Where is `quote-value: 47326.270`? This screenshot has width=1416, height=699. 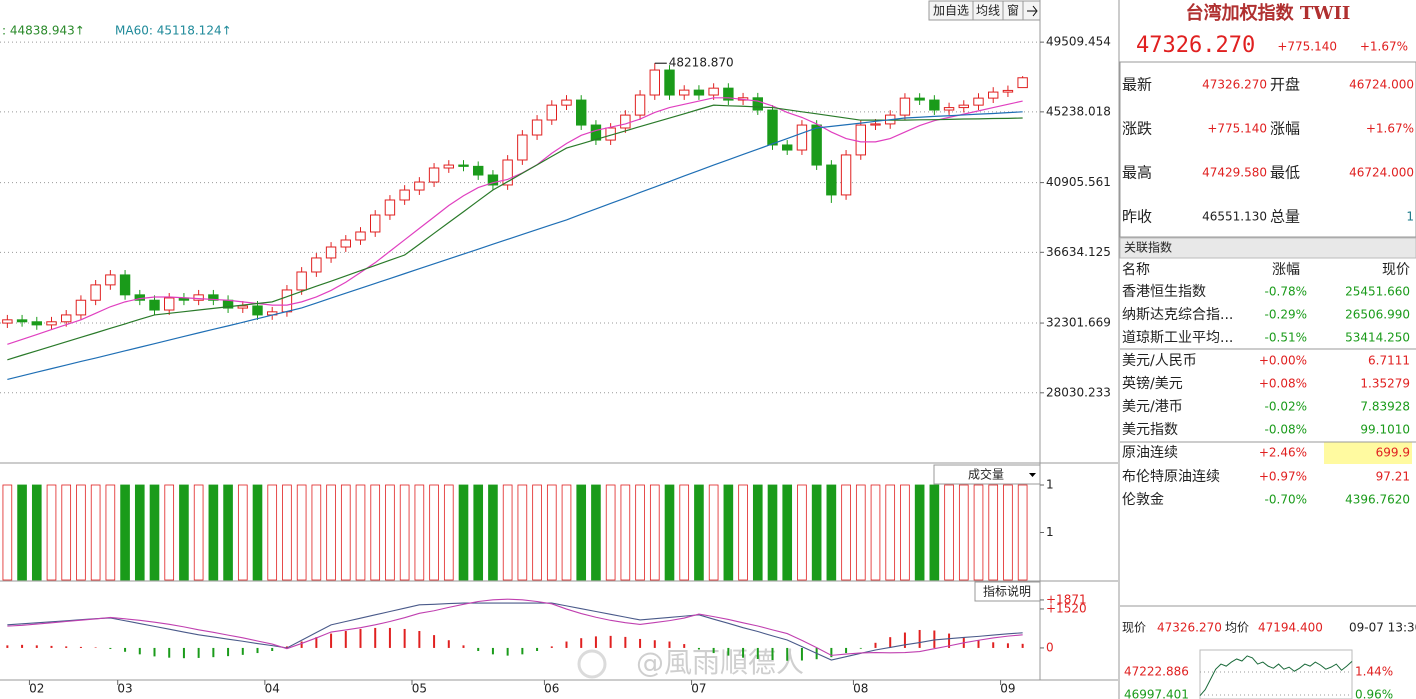
quote-value: 47326.270 is located at coordinates (1234, 85).